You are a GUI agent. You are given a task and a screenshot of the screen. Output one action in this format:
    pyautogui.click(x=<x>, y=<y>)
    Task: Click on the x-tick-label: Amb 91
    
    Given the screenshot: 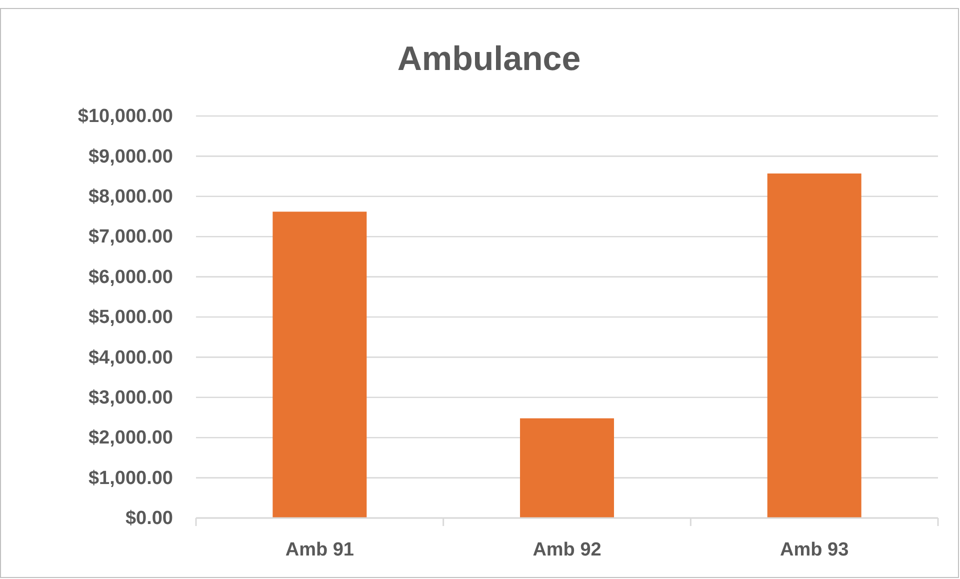 What is the action you would take?
    pyautogui.click(x=319, y=549)
    